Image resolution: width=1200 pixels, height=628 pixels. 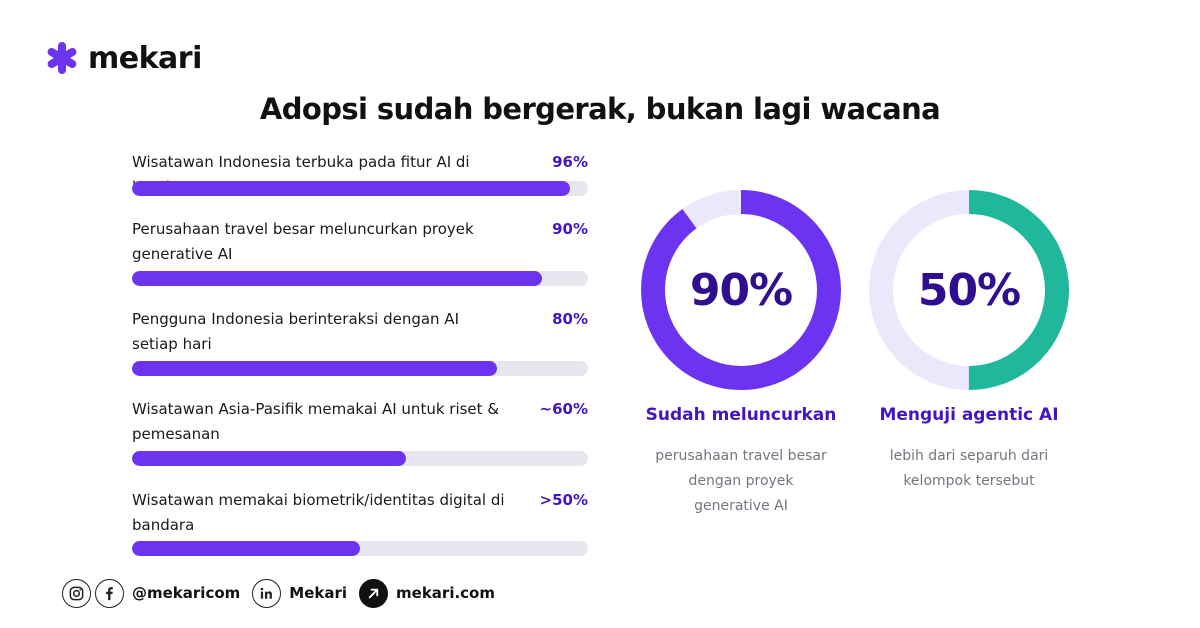 I want to click on donut-center-label: 50%, so click(x=969, y=290).